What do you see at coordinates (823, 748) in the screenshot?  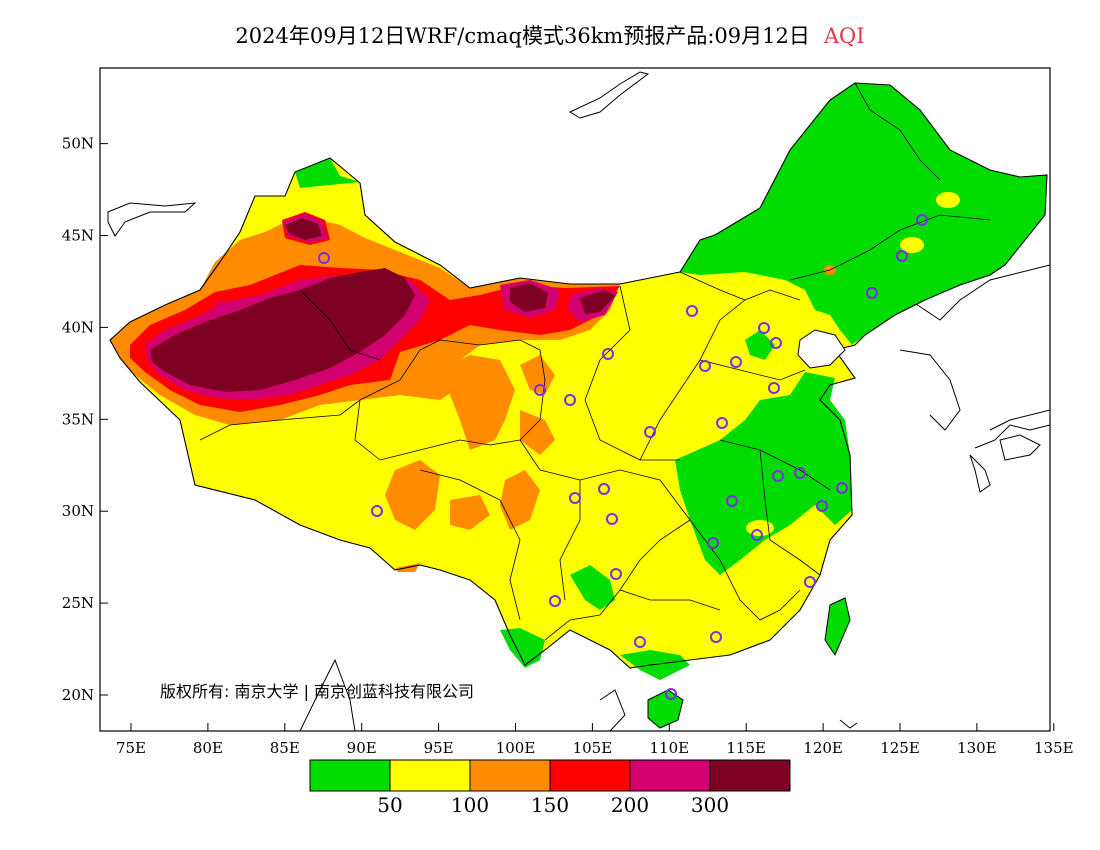 I see `lon-tick-label: 120E` at bounding box center [823, 748].